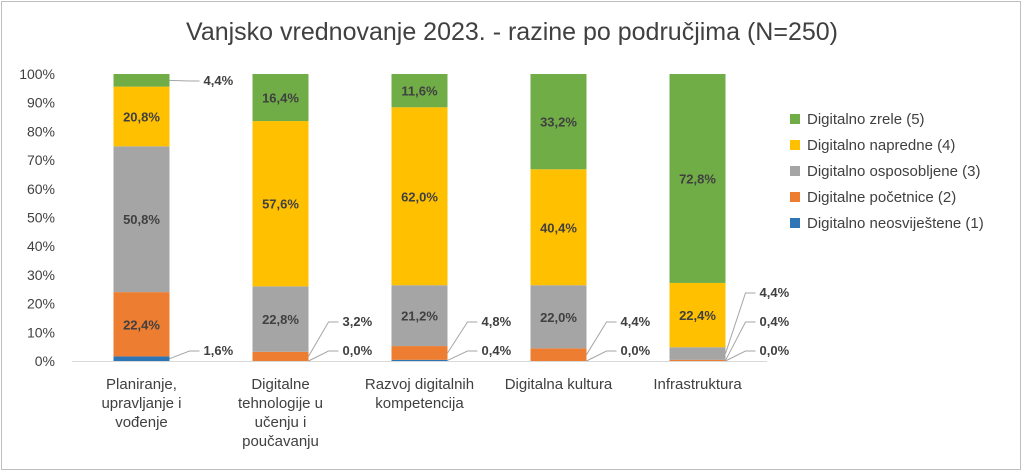 This screenshot has width=1024, height=473. Describe the element at coordinates (41, 189) in the screenshot. I see `y-tick-label: 60%` at that location.